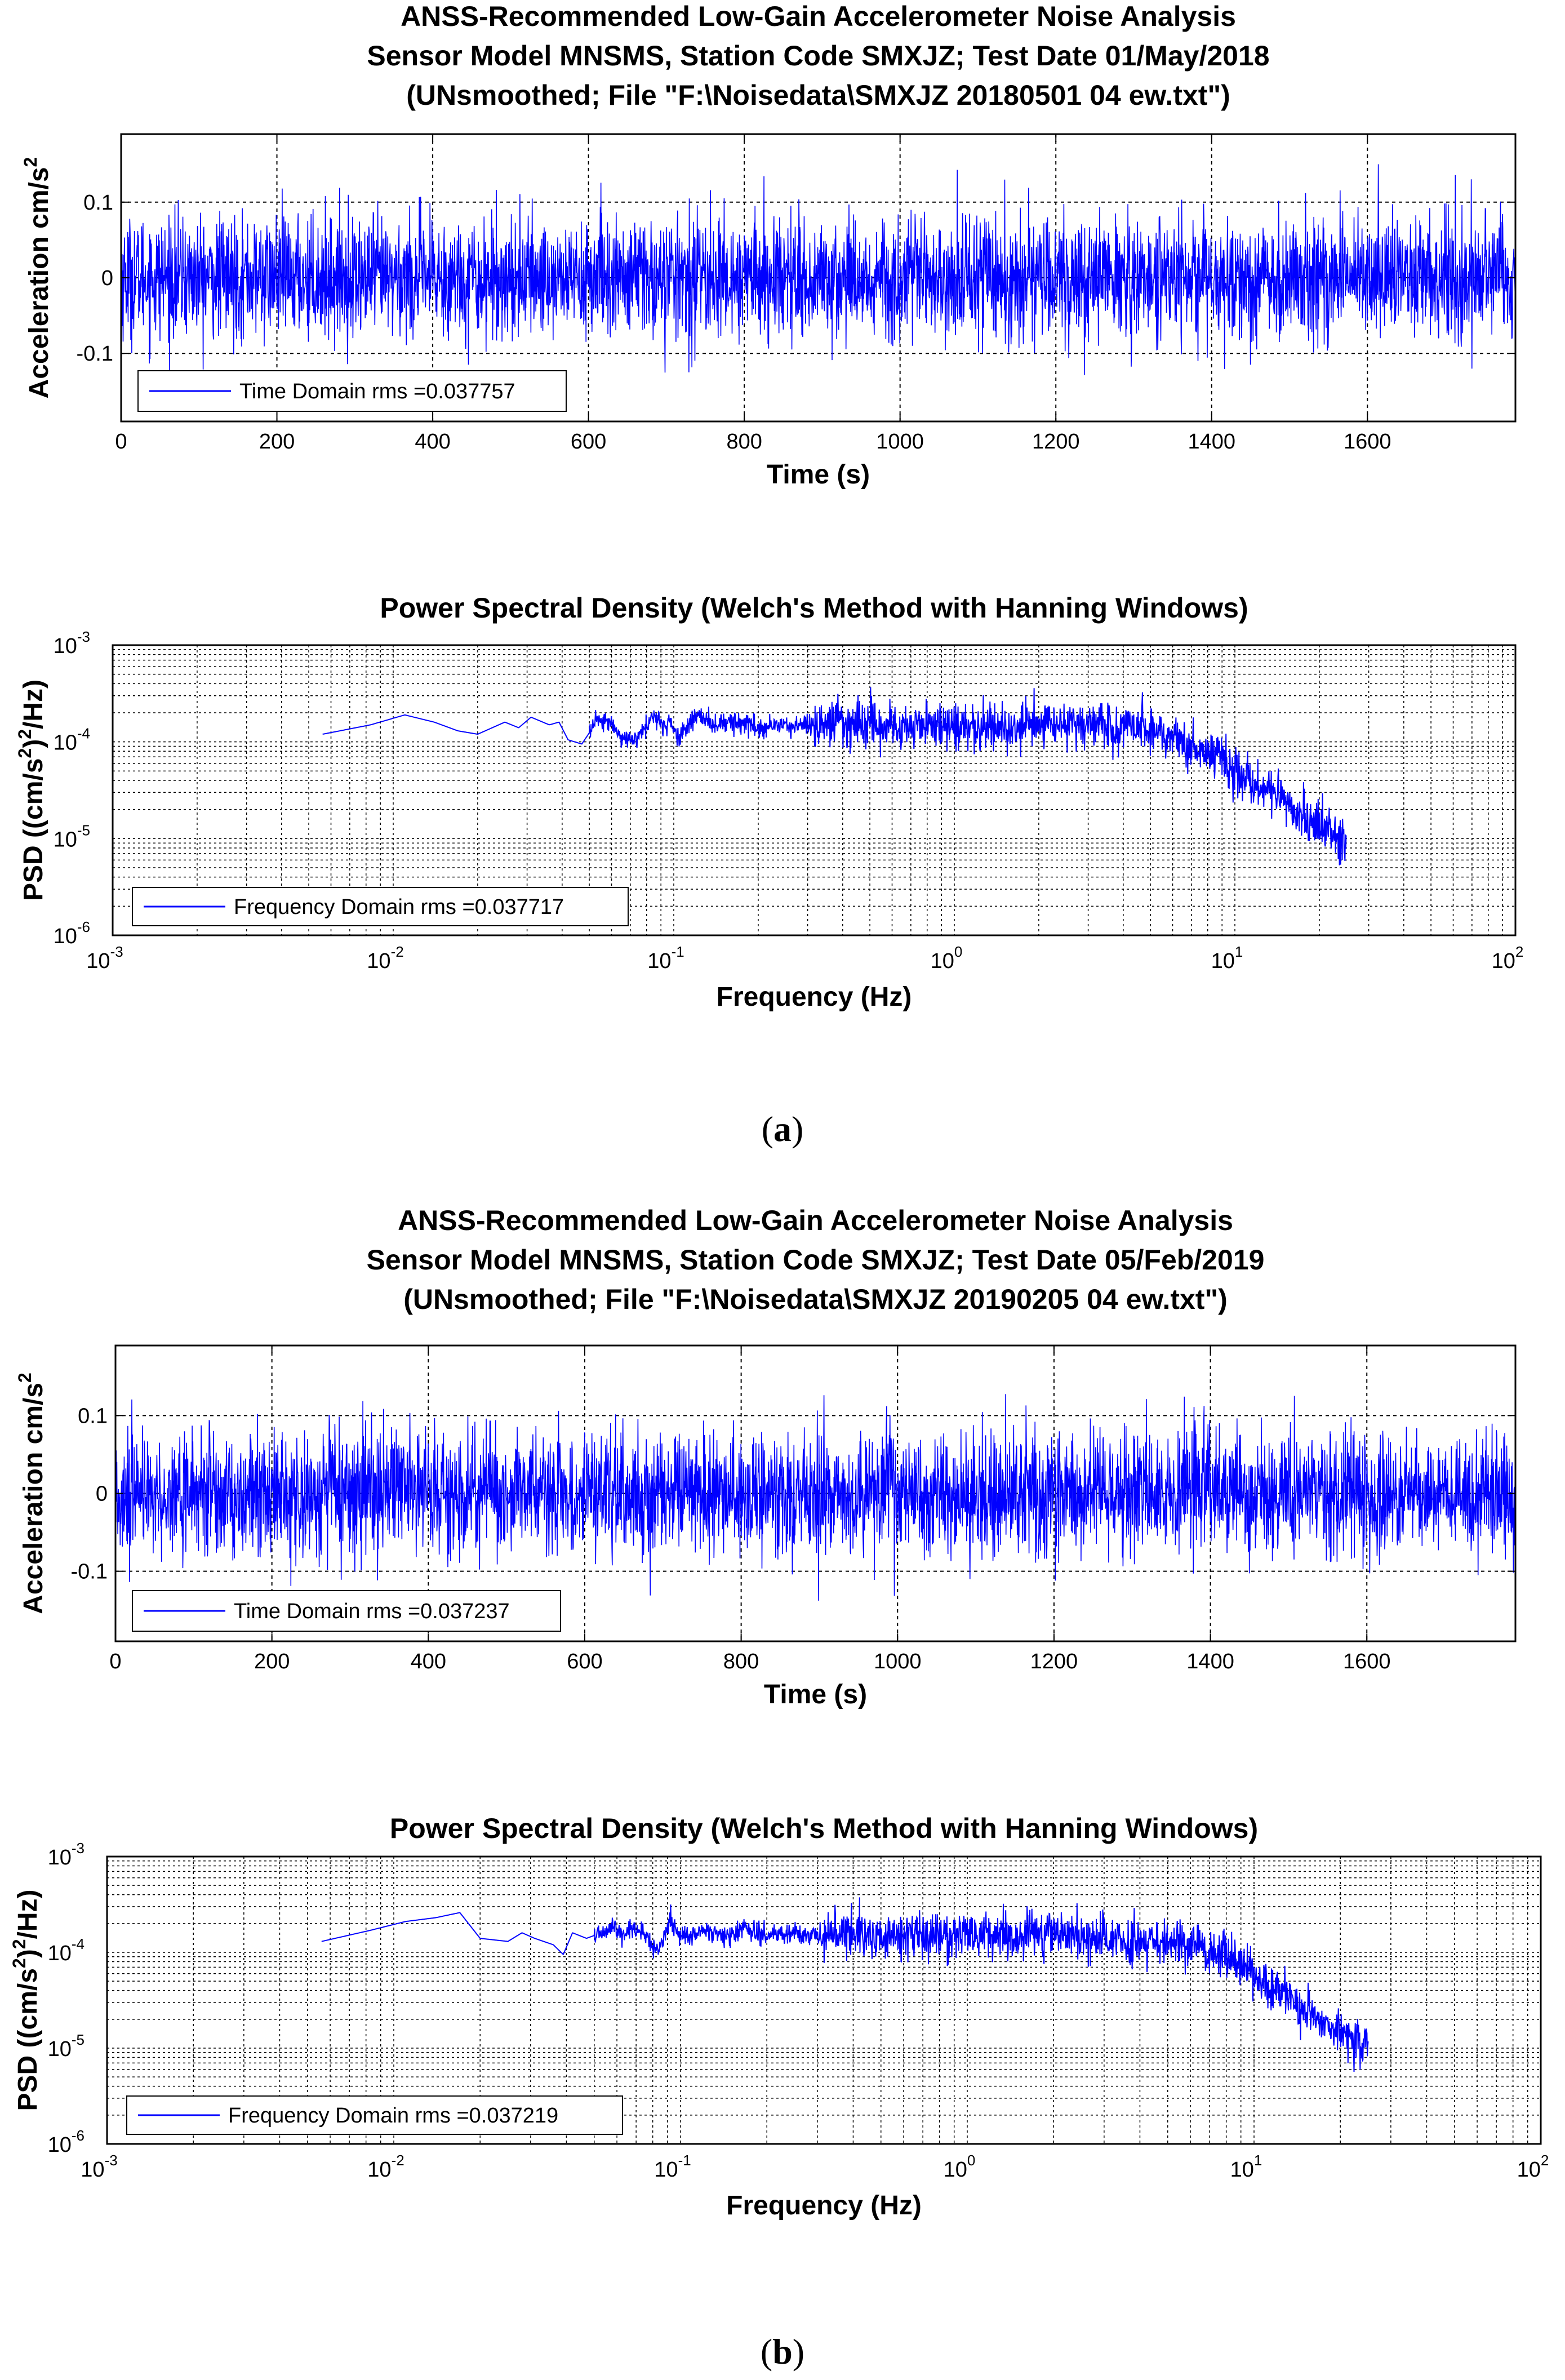 This screenshot has width=1565, height=2380. What do you see at coordinates (398, 2160) in the screenshot?
I see `x-tick-exponent: -2` at bounding box center [398, 2160].